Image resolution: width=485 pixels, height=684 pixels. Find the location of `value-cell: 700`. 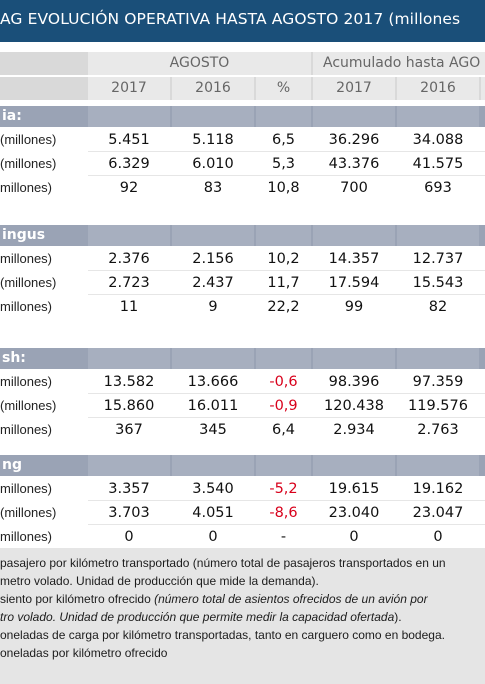

value-cell: 700 is located at coordinates (354, 188).